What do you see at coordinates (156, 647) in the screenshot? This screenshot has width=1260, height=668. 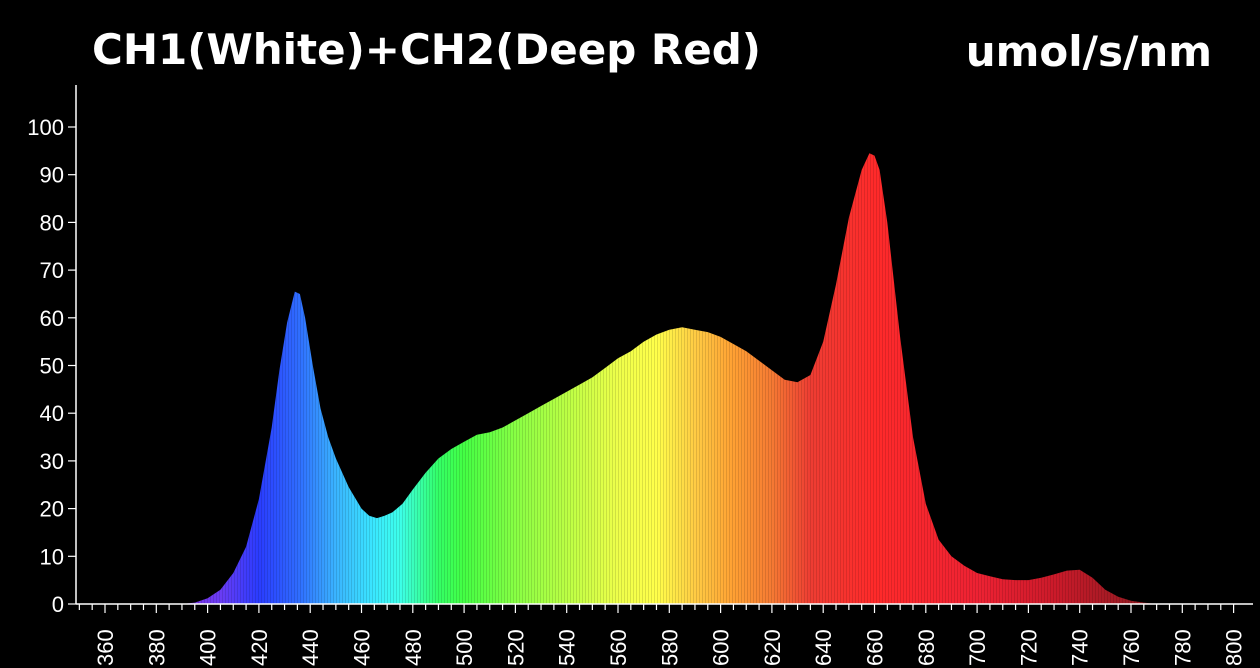 I see `x-tick-label: 380` at bounding box center [156, 647].